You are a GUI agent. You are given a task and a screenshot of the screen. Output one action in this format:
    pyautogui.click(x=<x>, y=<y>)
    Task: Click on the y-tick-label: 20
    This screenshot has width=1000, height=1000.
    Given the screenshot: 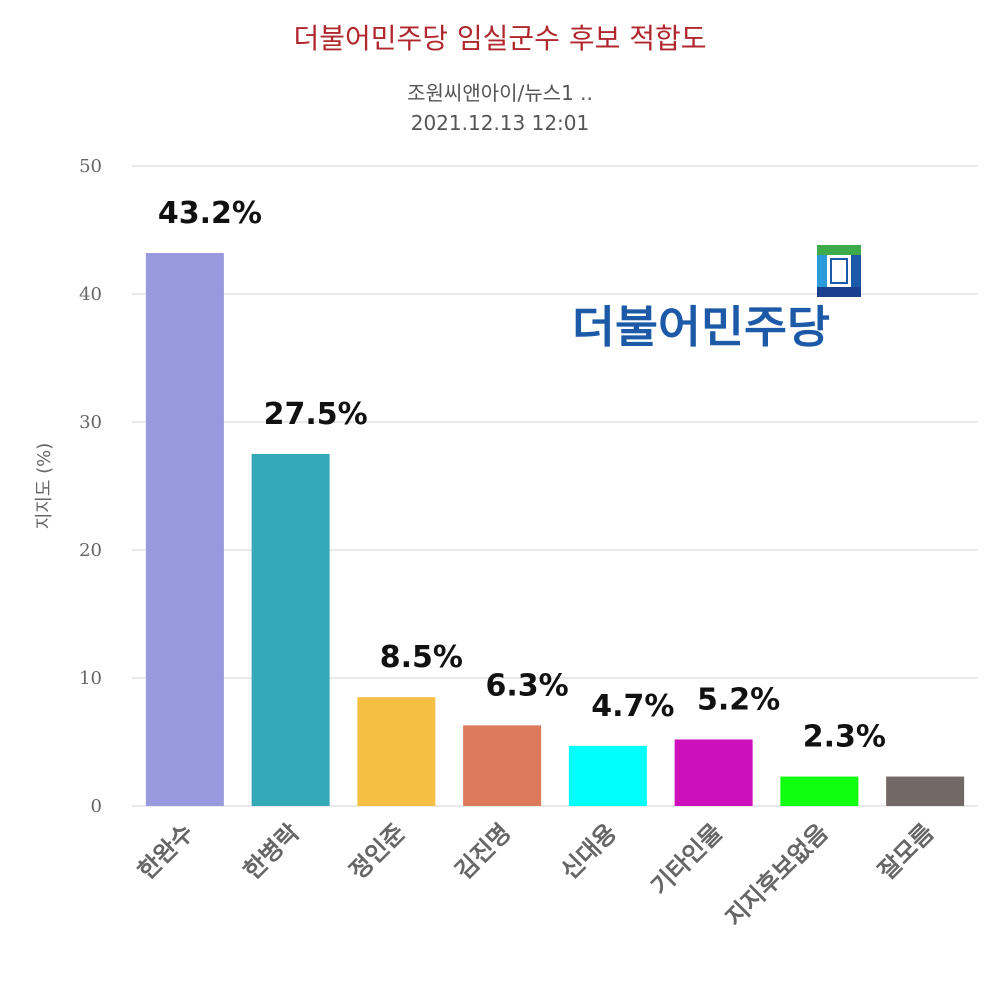 What is the action you would take?
    pyautogui.click(x=90, y=550)
    